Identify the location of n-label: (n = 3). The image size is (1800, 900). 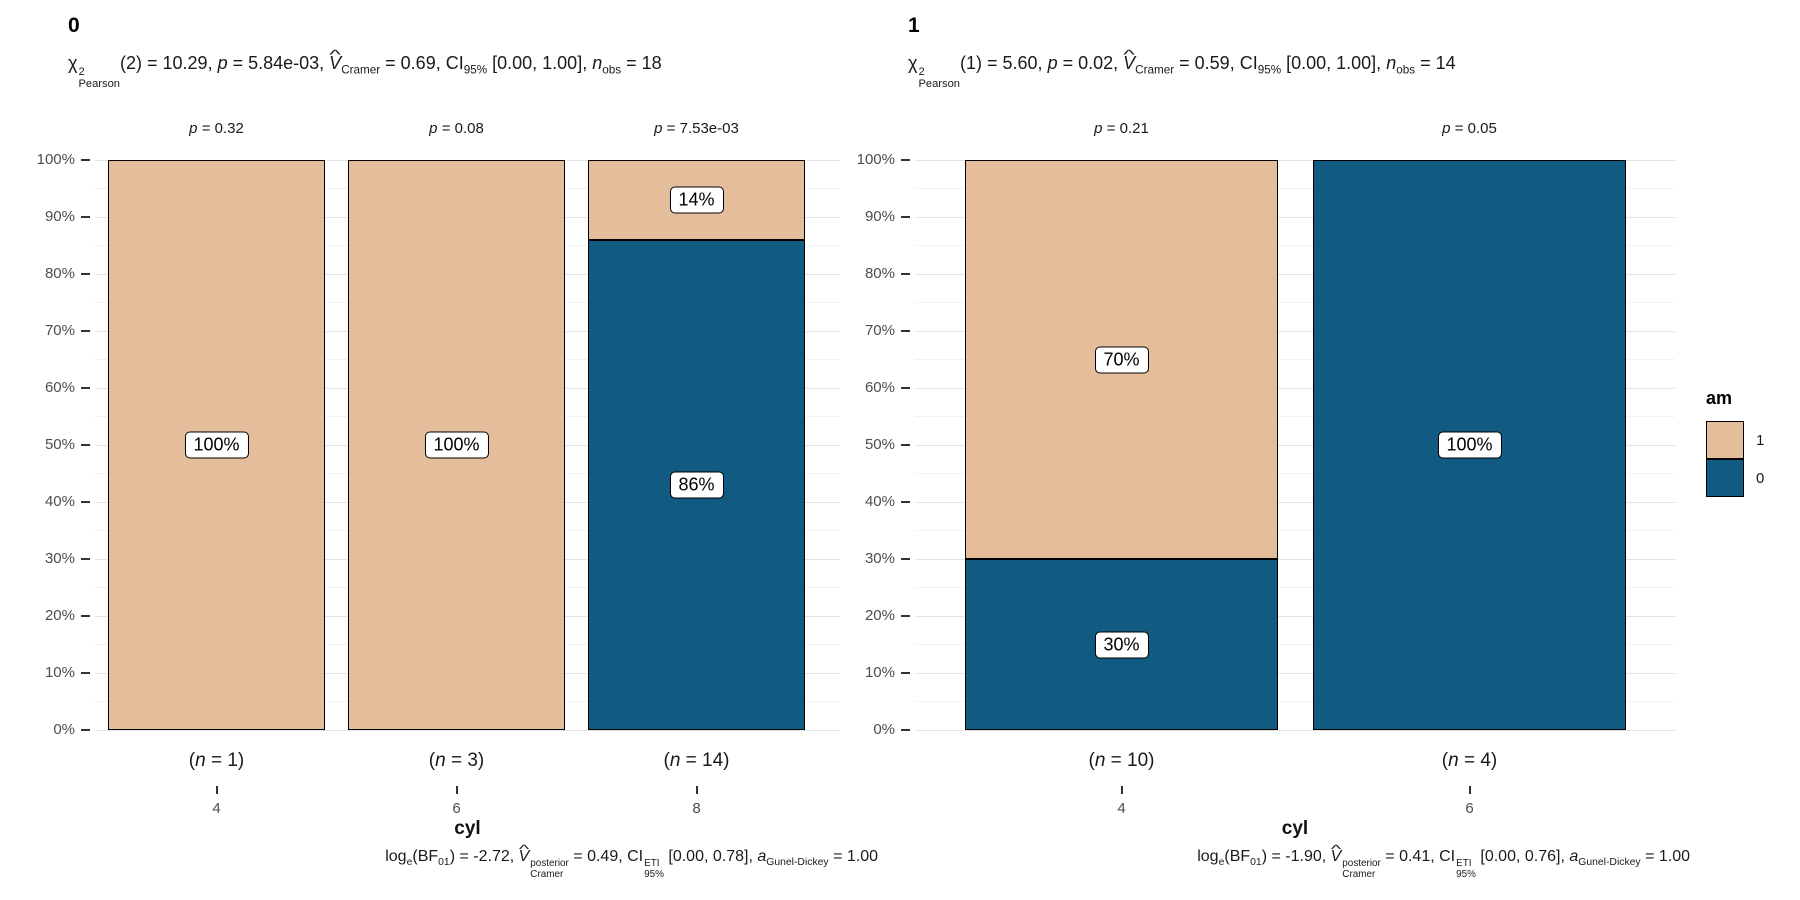
(456, 760).